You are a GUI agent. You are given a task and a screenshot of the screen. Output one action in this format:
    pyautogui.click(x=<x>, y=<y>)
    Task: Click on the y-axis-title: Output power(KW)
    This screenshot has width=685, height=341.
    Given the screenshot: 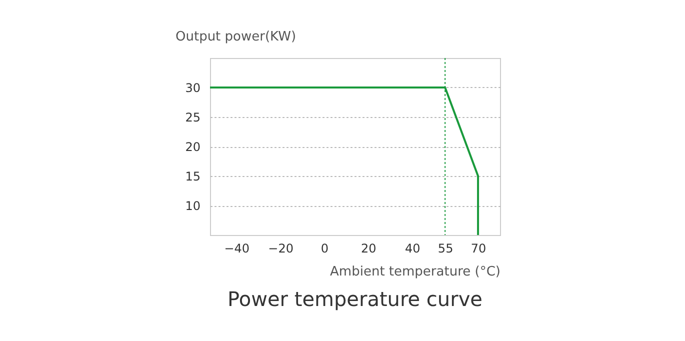 What is the action you would take?
    pyautogui.click(x=236, y=37)
    